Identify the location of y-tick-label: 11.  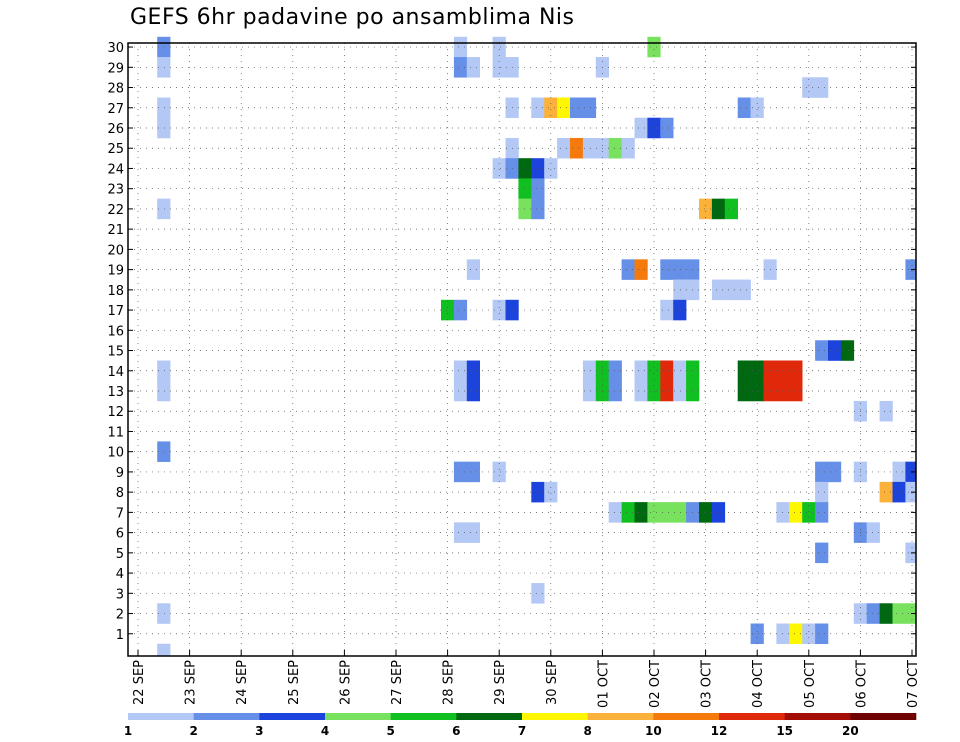
(115, 432).